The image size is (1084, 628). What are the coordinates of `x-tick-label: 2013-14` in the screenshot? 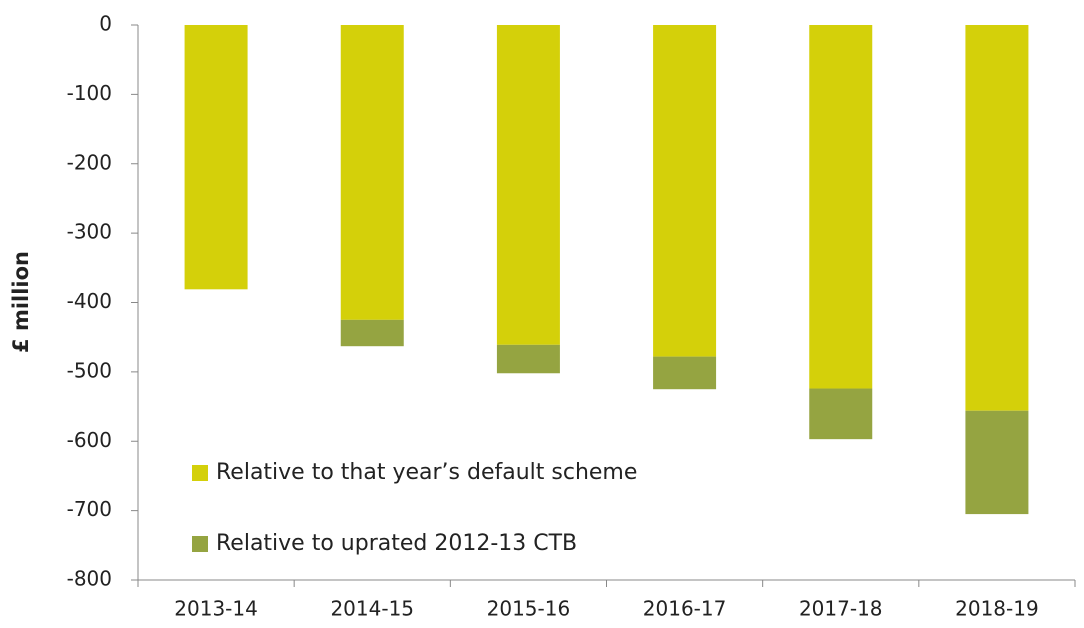 It's located at (216, 609).